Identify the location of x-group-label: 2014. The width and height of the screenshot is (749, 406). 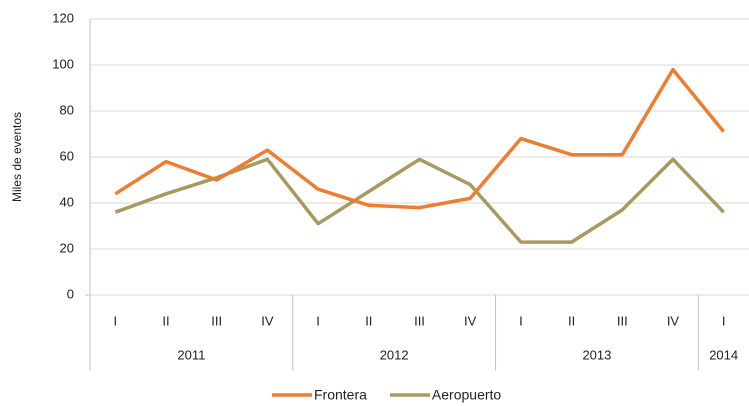
(723, 354).